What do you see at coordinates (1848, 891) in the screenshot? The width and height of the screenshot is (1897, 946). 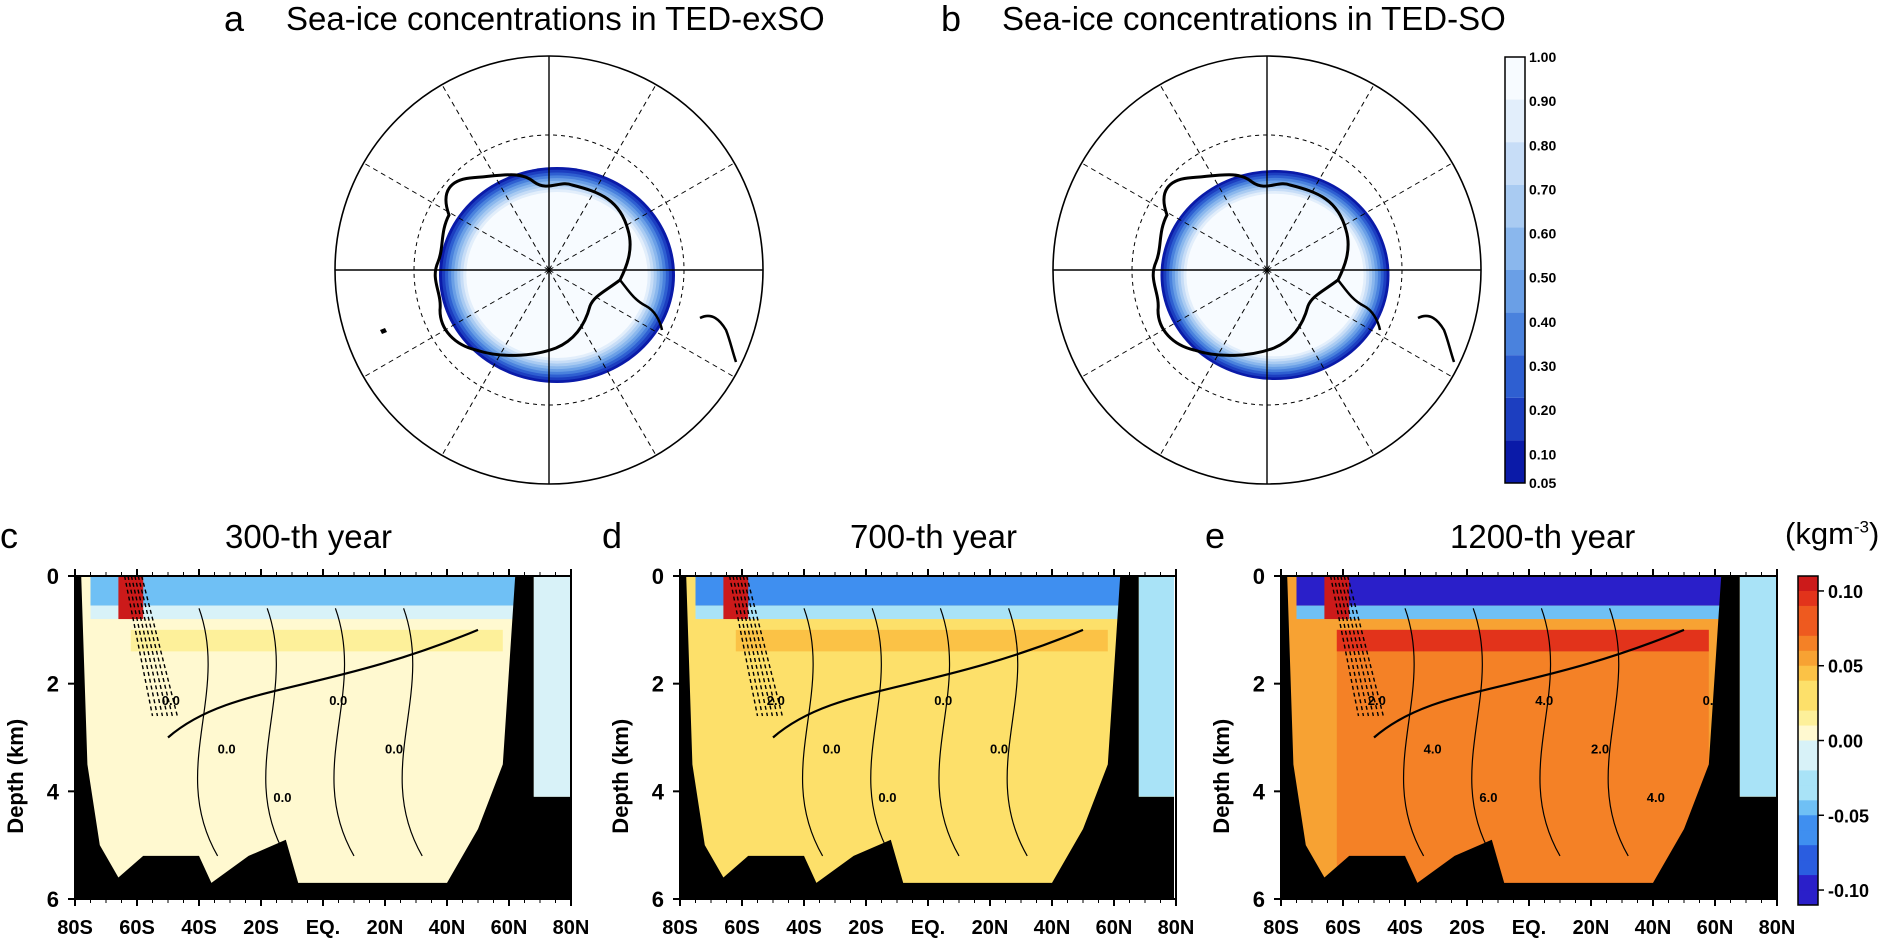 I see `density-colorbar-tick-label: -0.10` at bounding box center [1848, 891].